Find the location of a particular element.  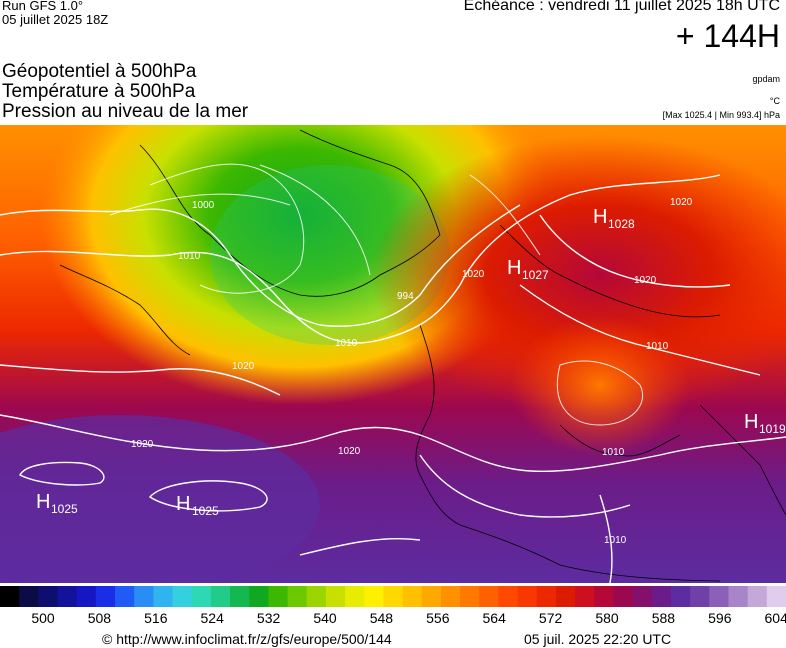

high-center: H 1028 is located at coordinates (614, 218).